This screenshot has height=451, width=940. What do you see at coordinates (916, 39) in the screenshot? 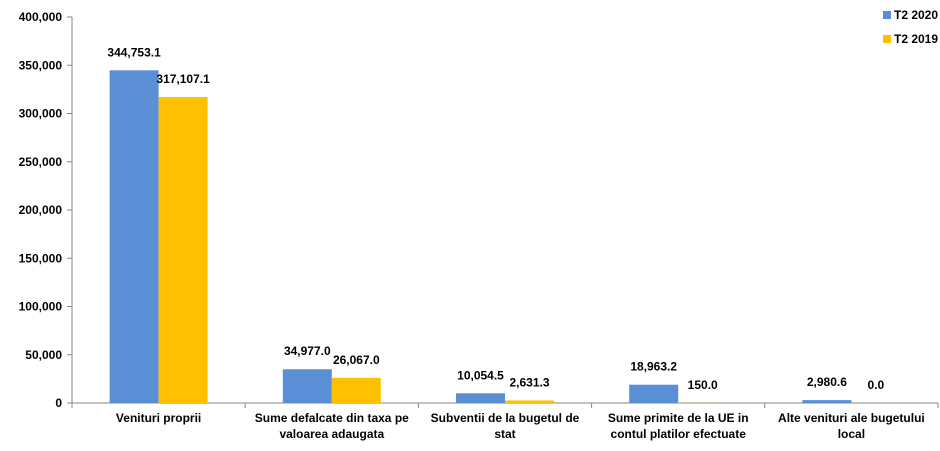
I see `legend-label-series-2019: T2 2019` at bounding box center [916, 39].